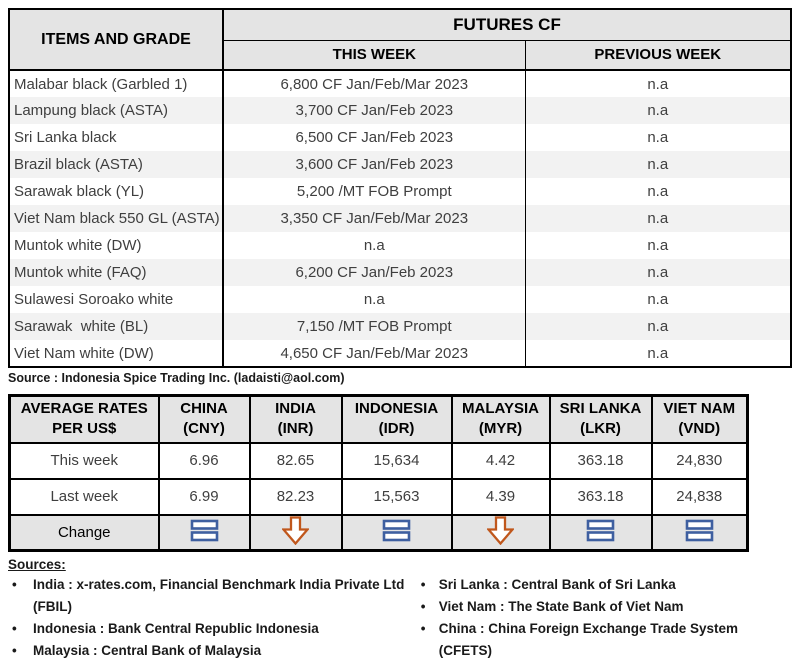 The image size is (800, 665). I want to click on country-name: INDONESIA, so click(396, 408).